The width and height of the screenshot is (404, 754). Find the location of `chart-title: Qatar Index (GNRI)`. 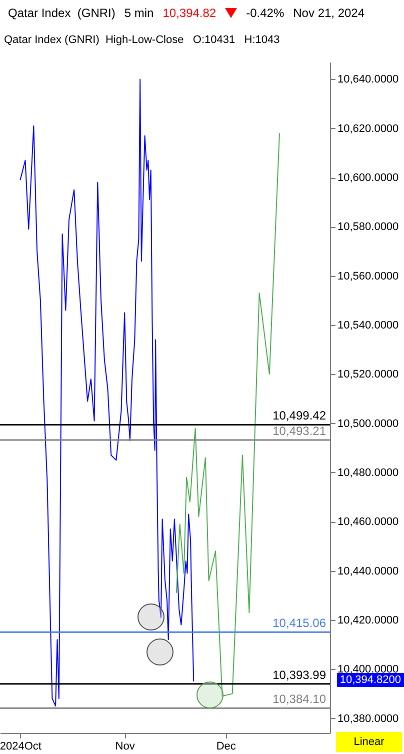

chart-title: Qatar Index (GNRI) is located at coordinates (62, 13).